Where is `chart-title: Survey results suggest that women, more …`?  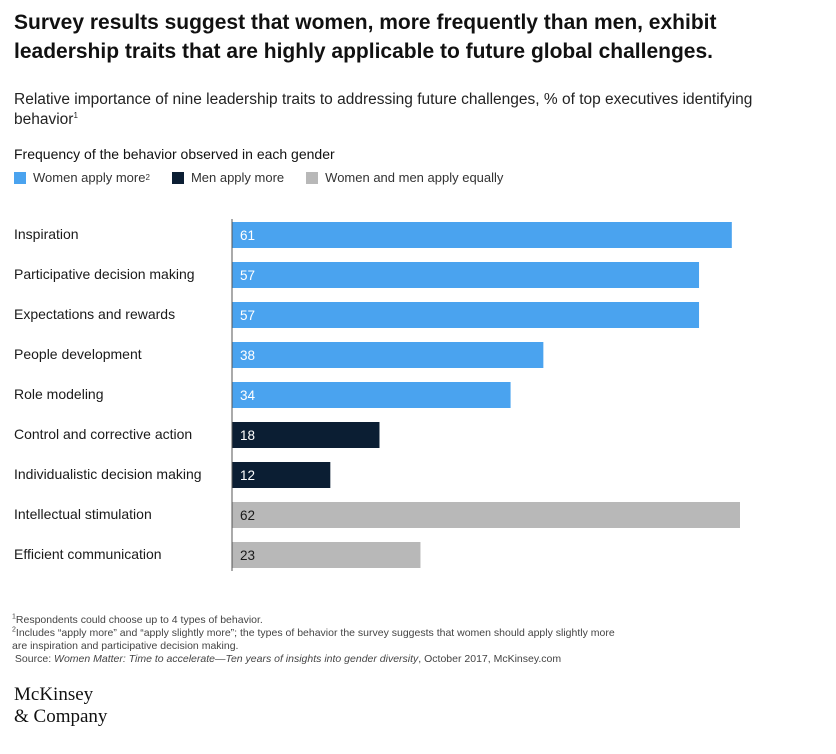
chart-title: Survey results suggest that women, more … is located at coordinates (365, 37).